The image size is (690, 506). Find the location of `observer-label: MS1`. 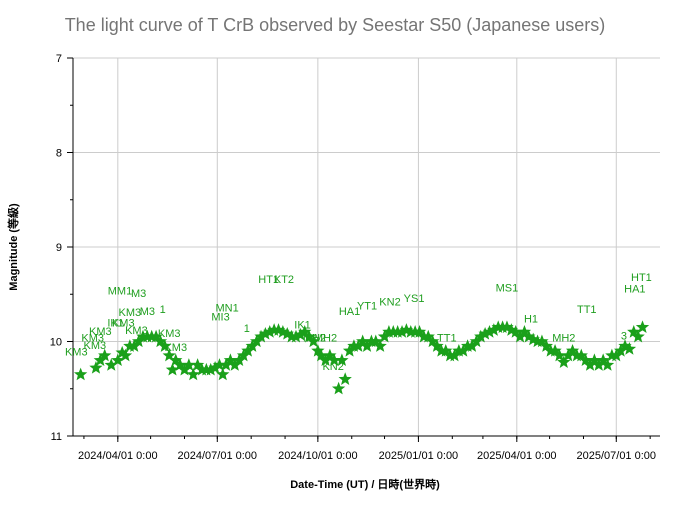

observer-label: MS1 is located at coordinates (507, 288).